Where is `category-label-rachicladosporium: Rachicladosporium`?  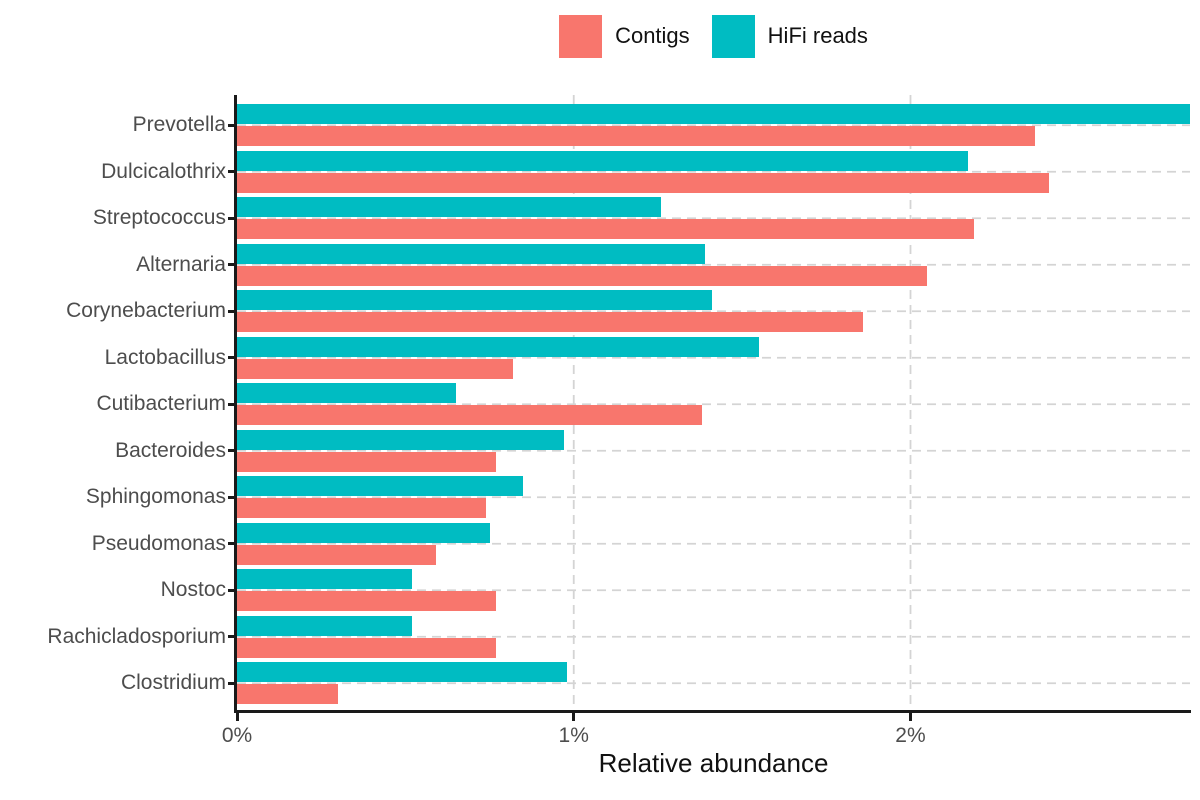
category-label-rachicladosporium: Rachicladosporium is located at coordinates (136, 636).